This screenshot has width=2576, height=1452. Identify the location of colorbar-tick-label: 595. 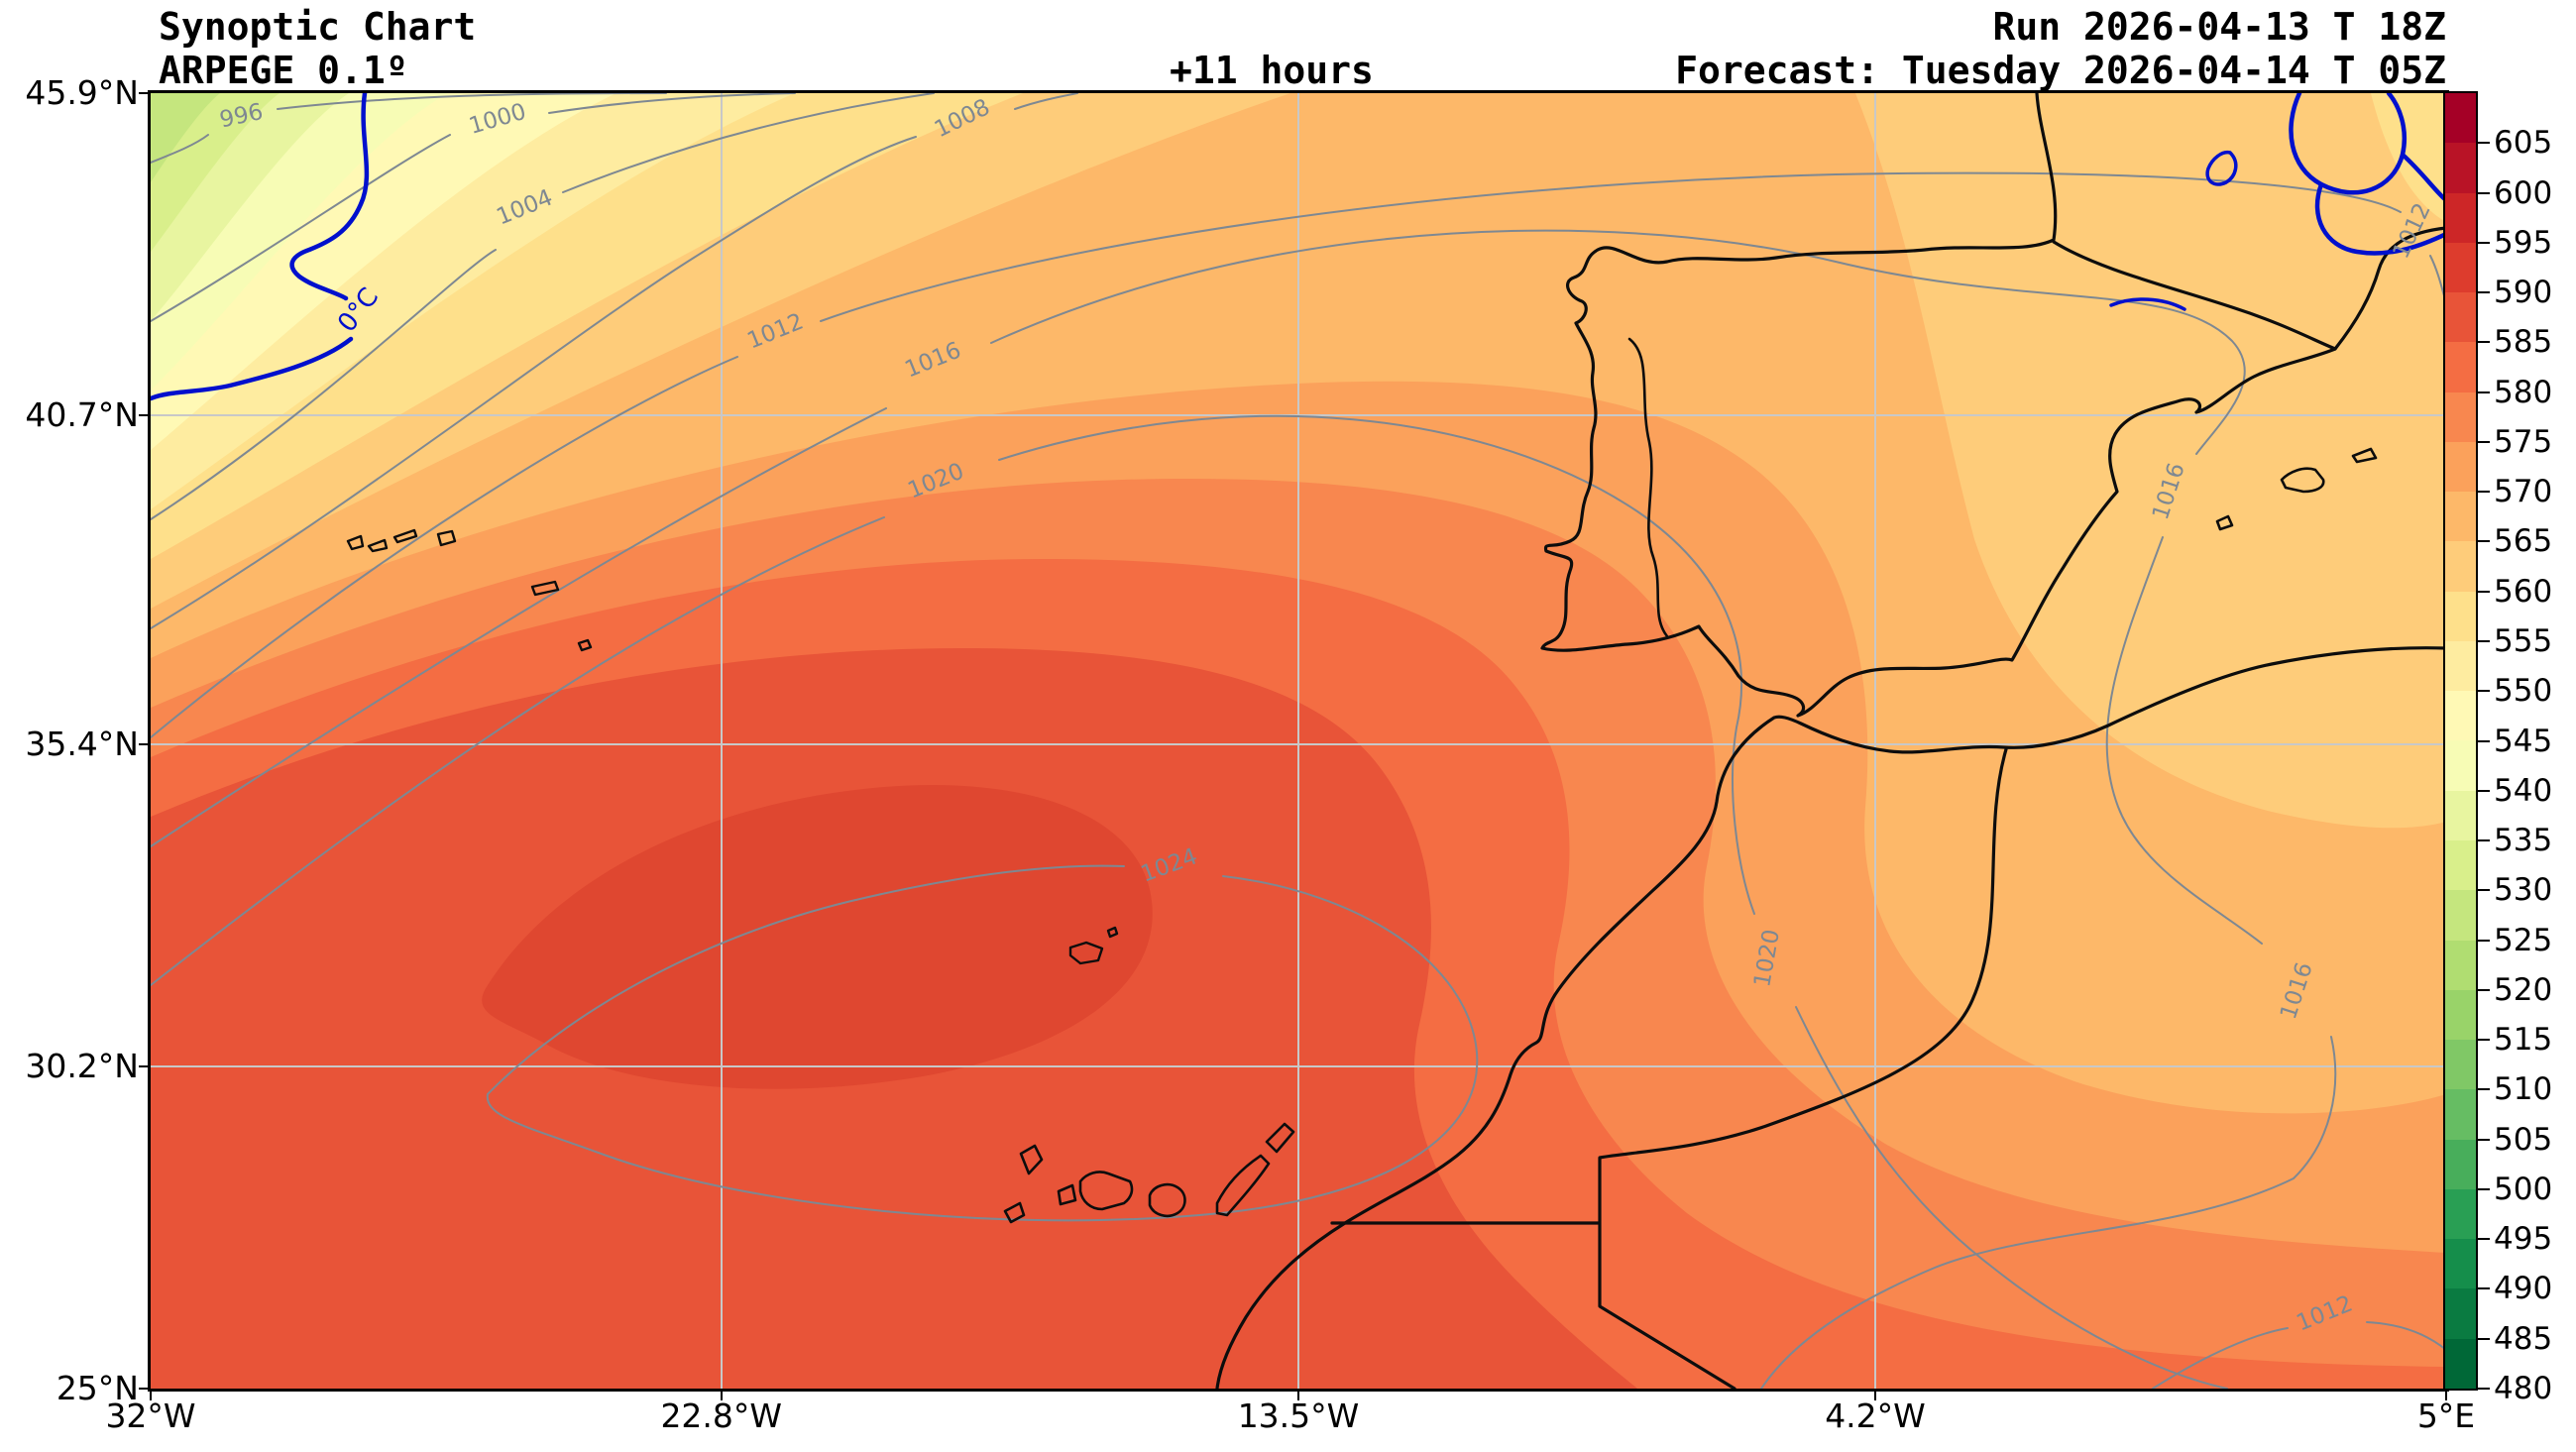
(2523, 242).